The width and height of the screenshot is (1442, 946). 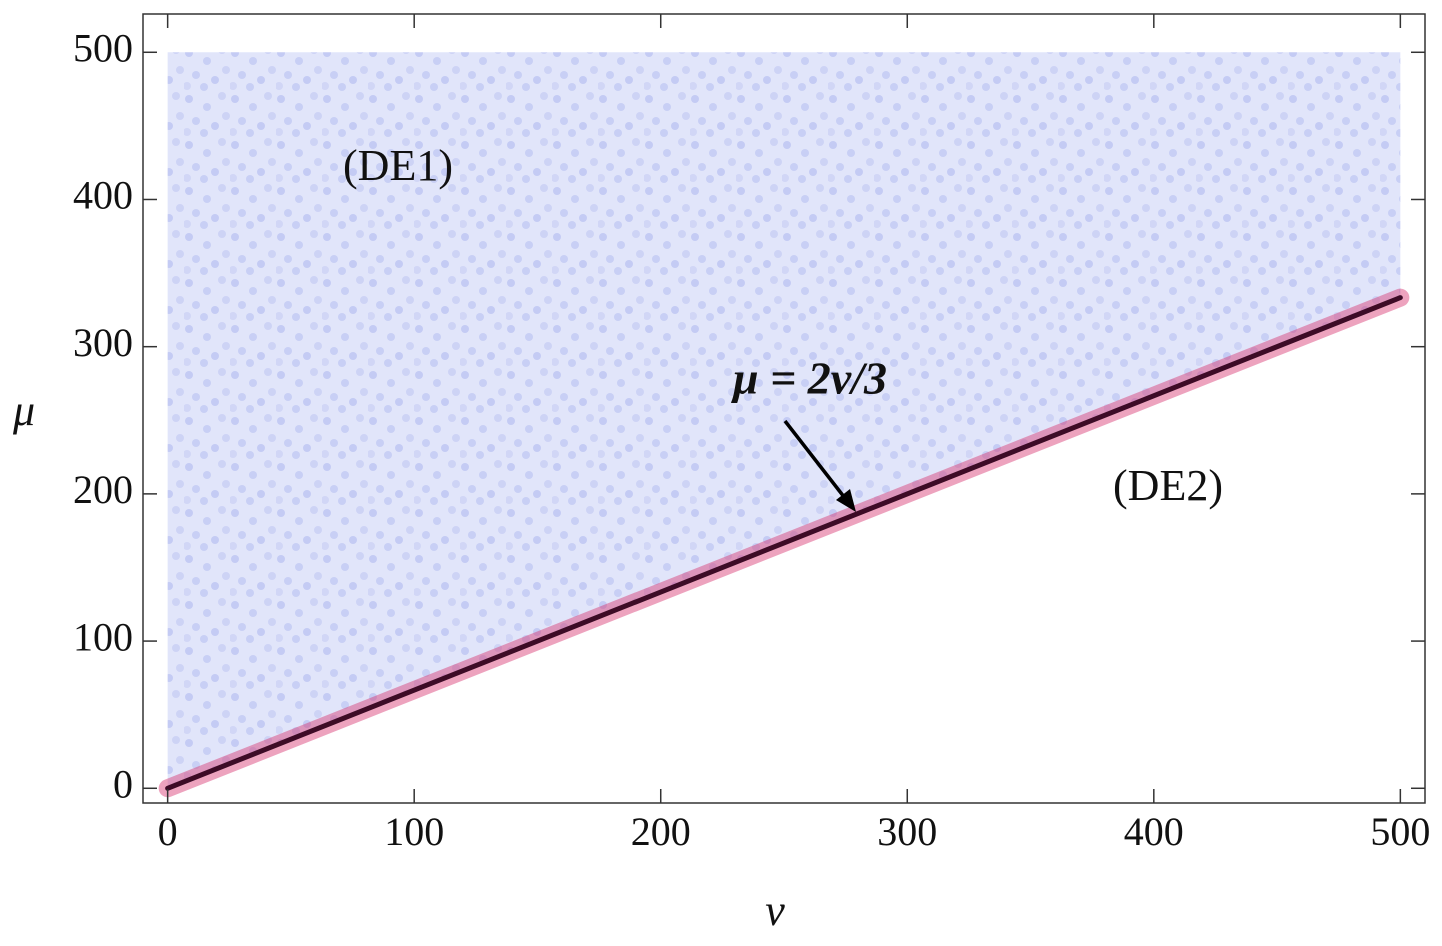 I want to click on region-label: (DE1), so click(x=398, y=165).